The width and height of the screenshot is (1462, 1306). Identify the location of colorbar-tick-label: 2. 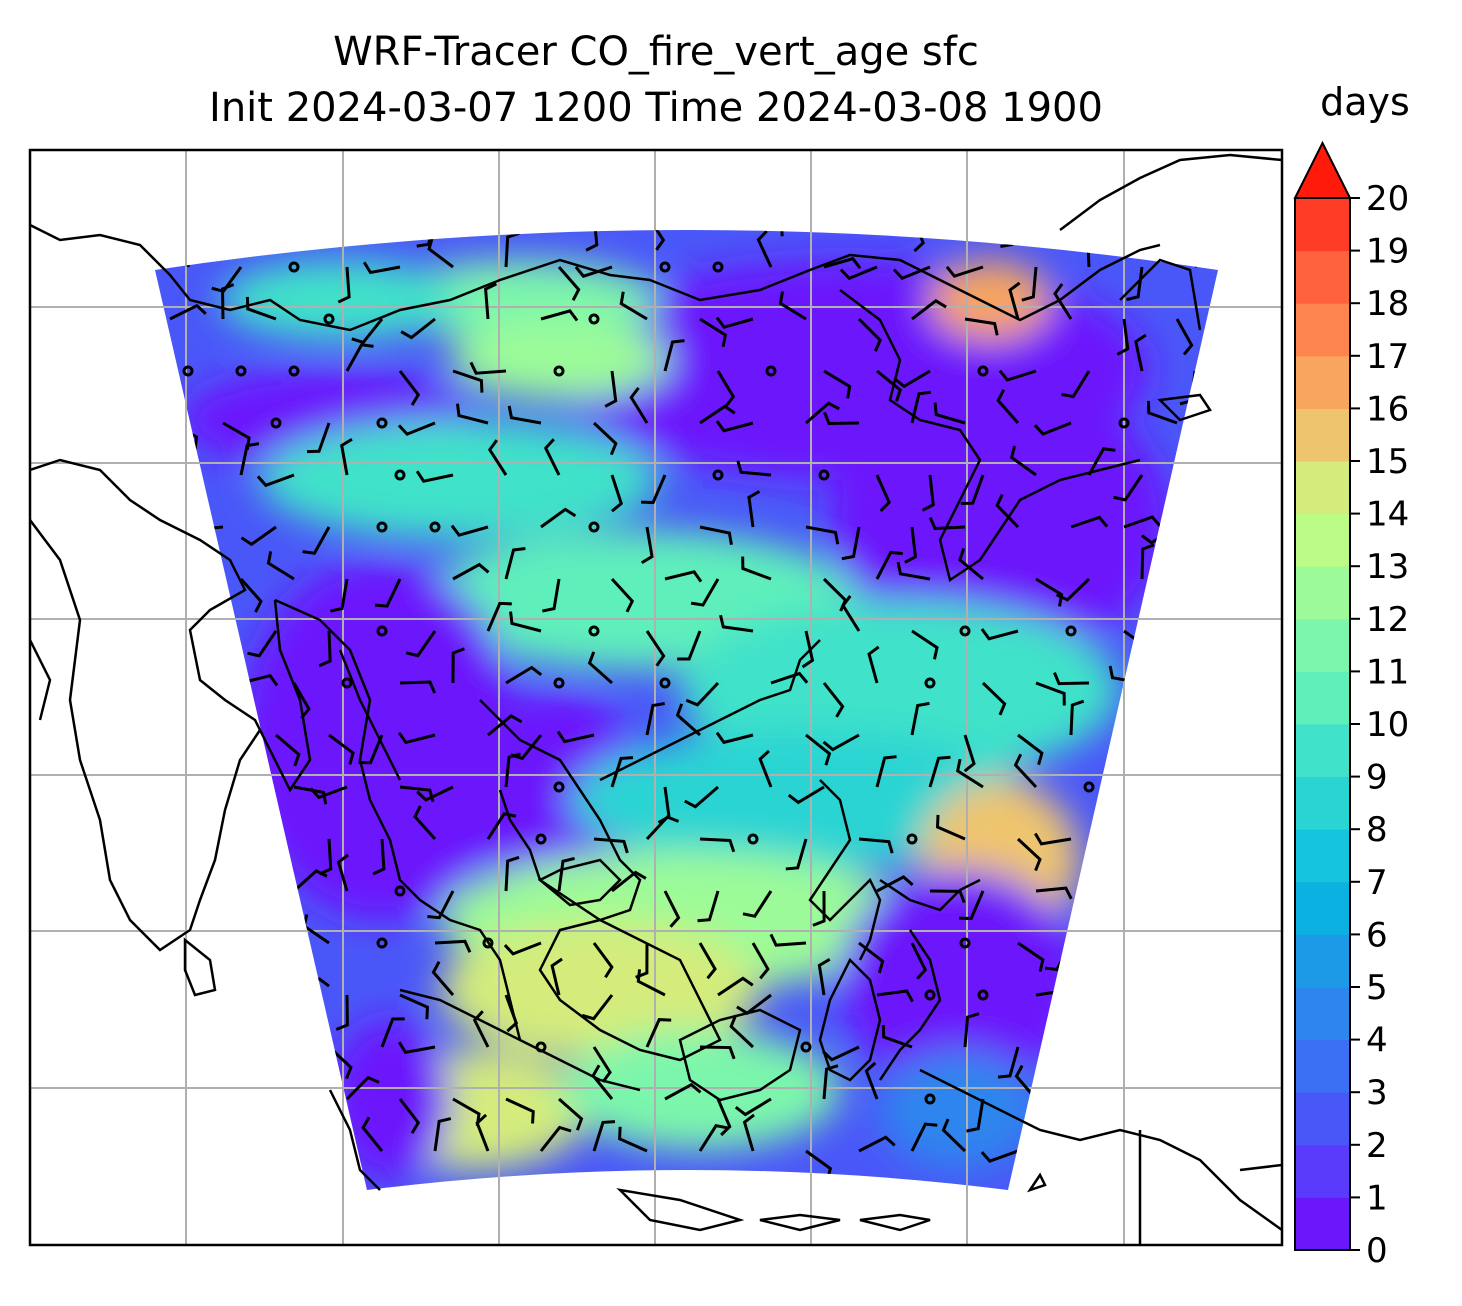
(1377, 1146).